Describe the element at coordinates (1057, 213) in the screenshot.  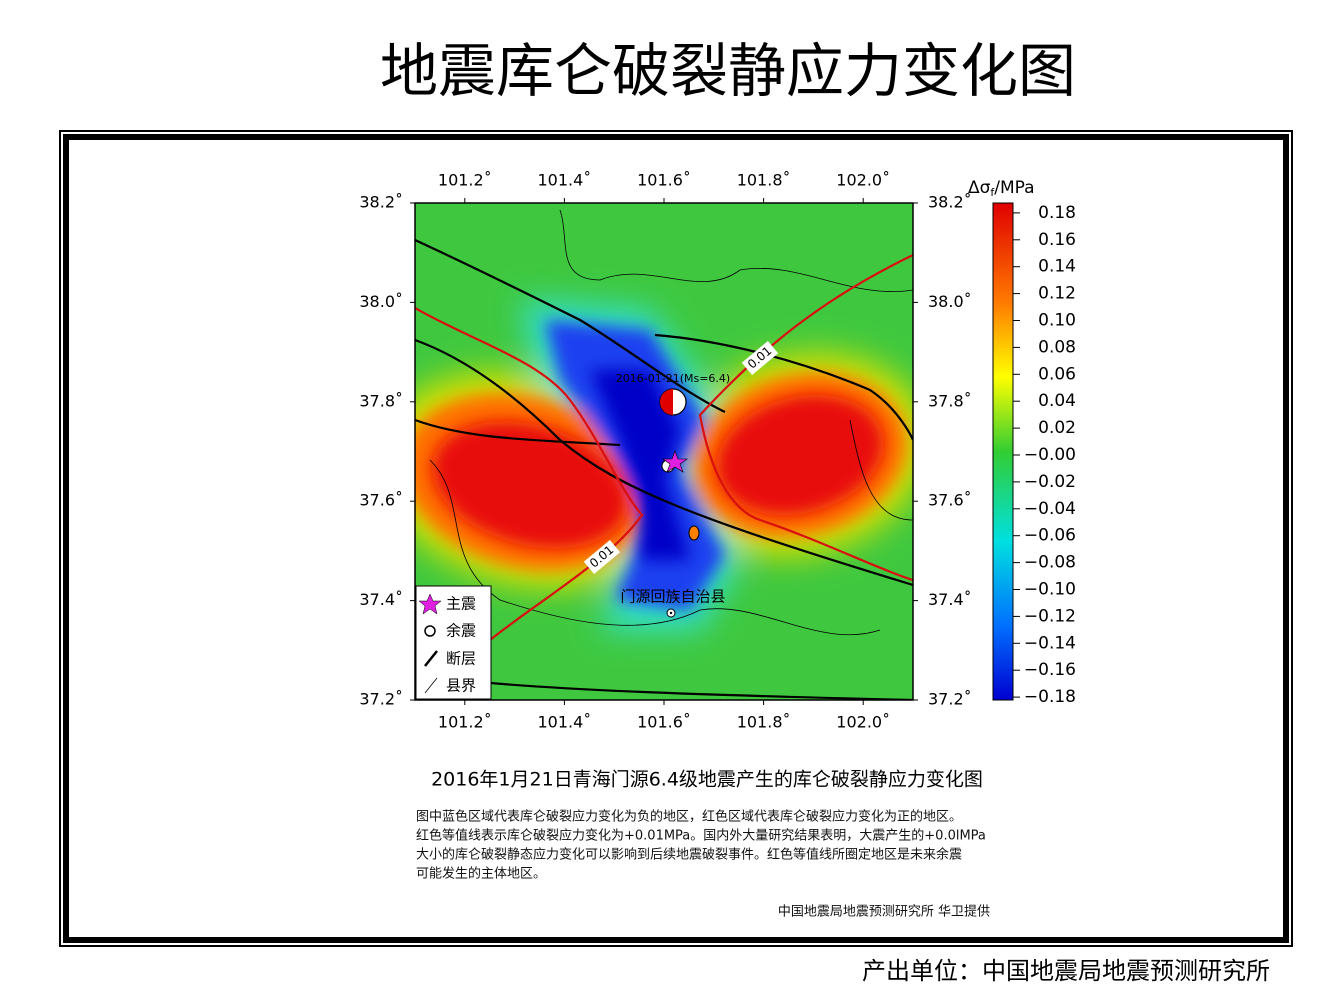
I see `colorbar-tick-label: 0.18` at that location.